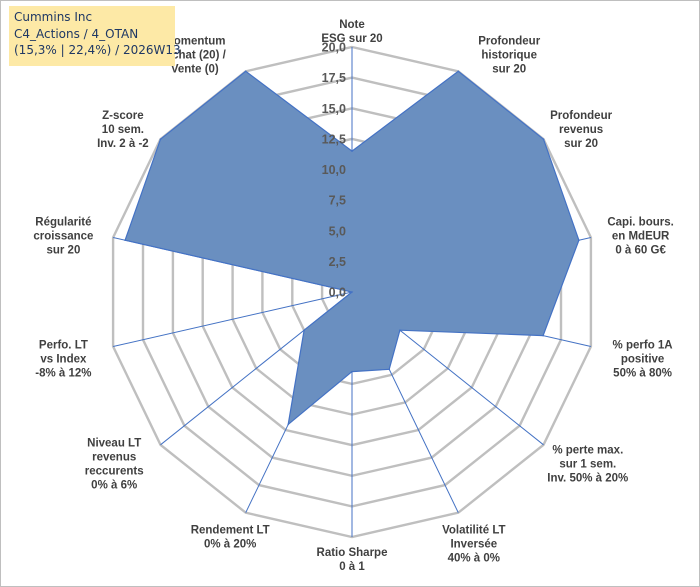 Image resolution: width=700 pixels, height=587 pixels. Describe the element at coordinates (97, 50) in the screenshot. I see `performance-stats: (15,3% | 22,4%) / 2026W13` at that location.